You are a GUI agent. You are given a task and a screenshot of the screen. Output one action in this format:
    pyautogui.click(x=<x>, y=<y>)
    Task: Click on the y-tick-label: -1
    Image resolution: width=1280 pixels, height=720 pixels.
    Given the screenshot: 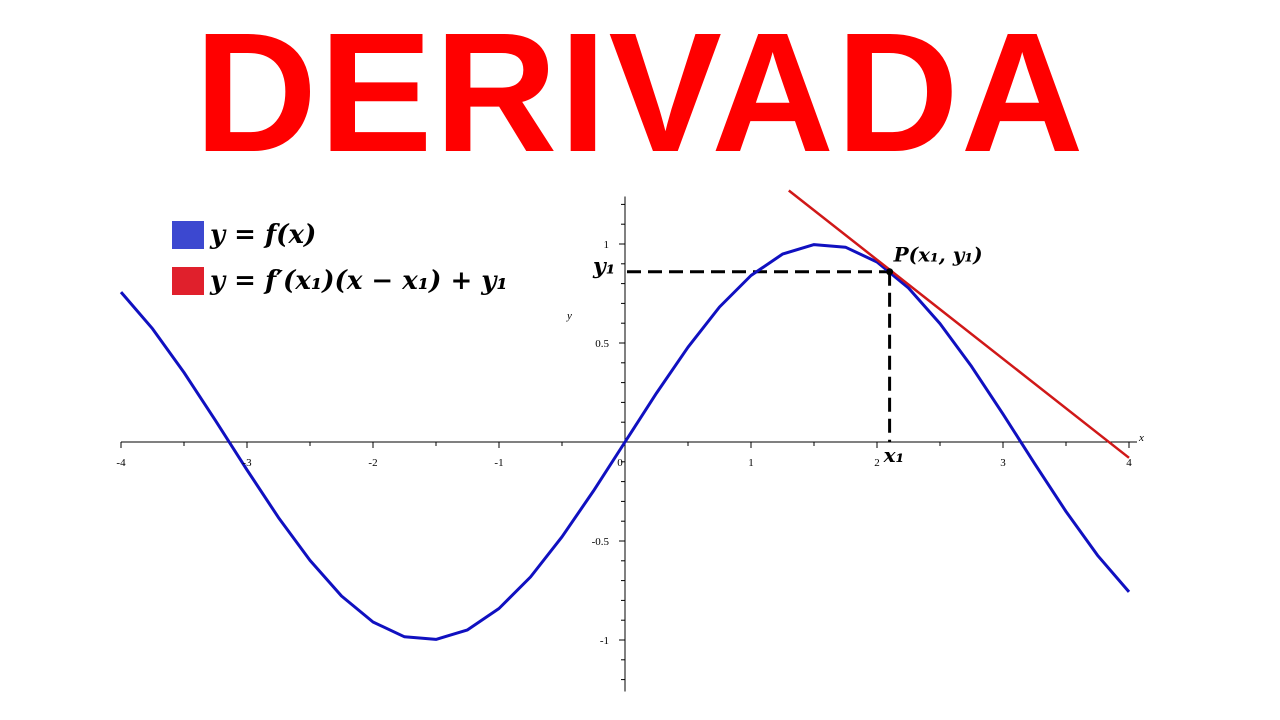 What is the action you would take?
    pyautogui.click(x=604, y=641)
    